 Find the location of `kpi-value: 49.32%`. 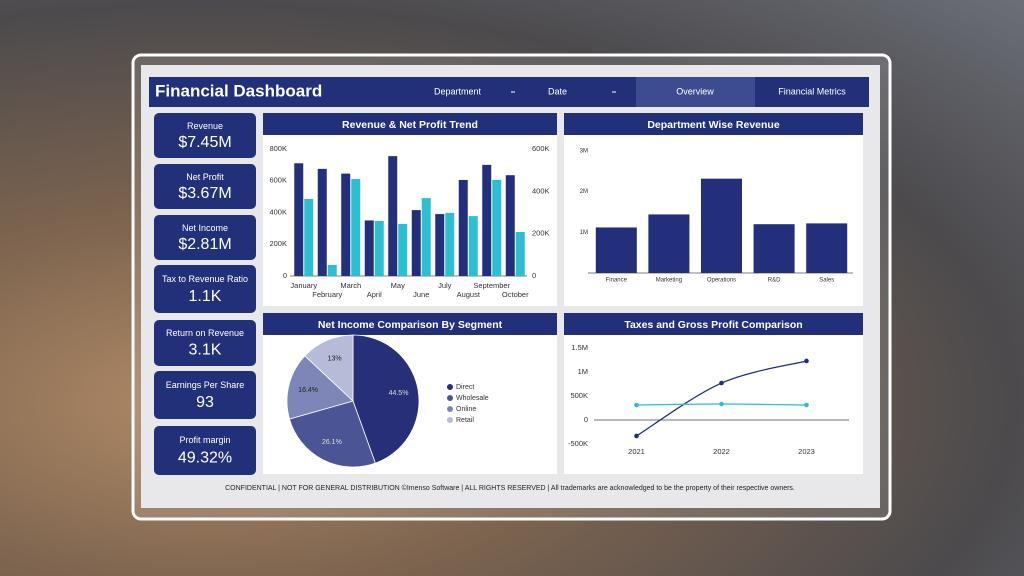

kpi-value: 49.32% is located at coordinates (205, 458).